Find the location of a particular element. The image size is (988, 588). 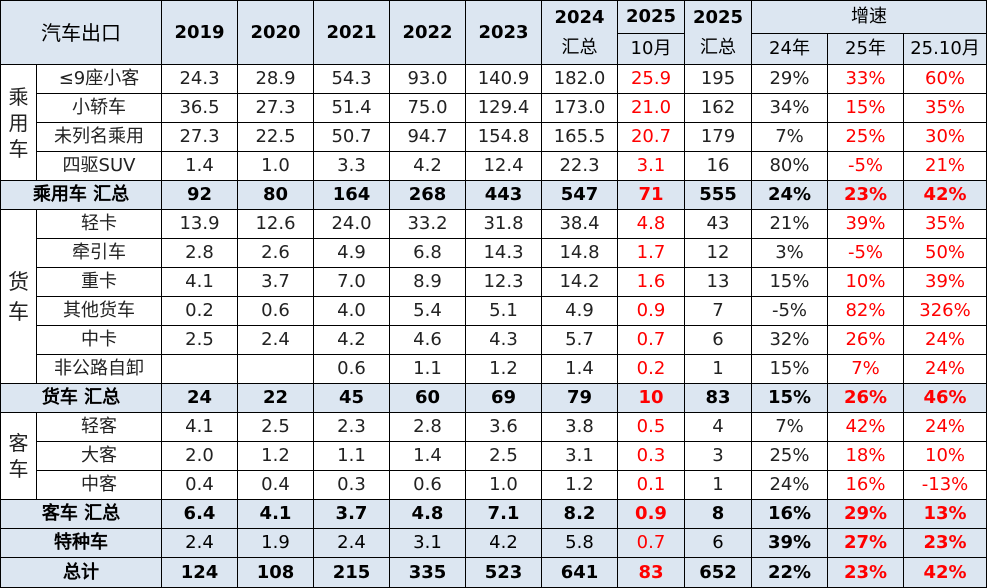

cell-y2020: 108 is located at coordinates (275, 572).